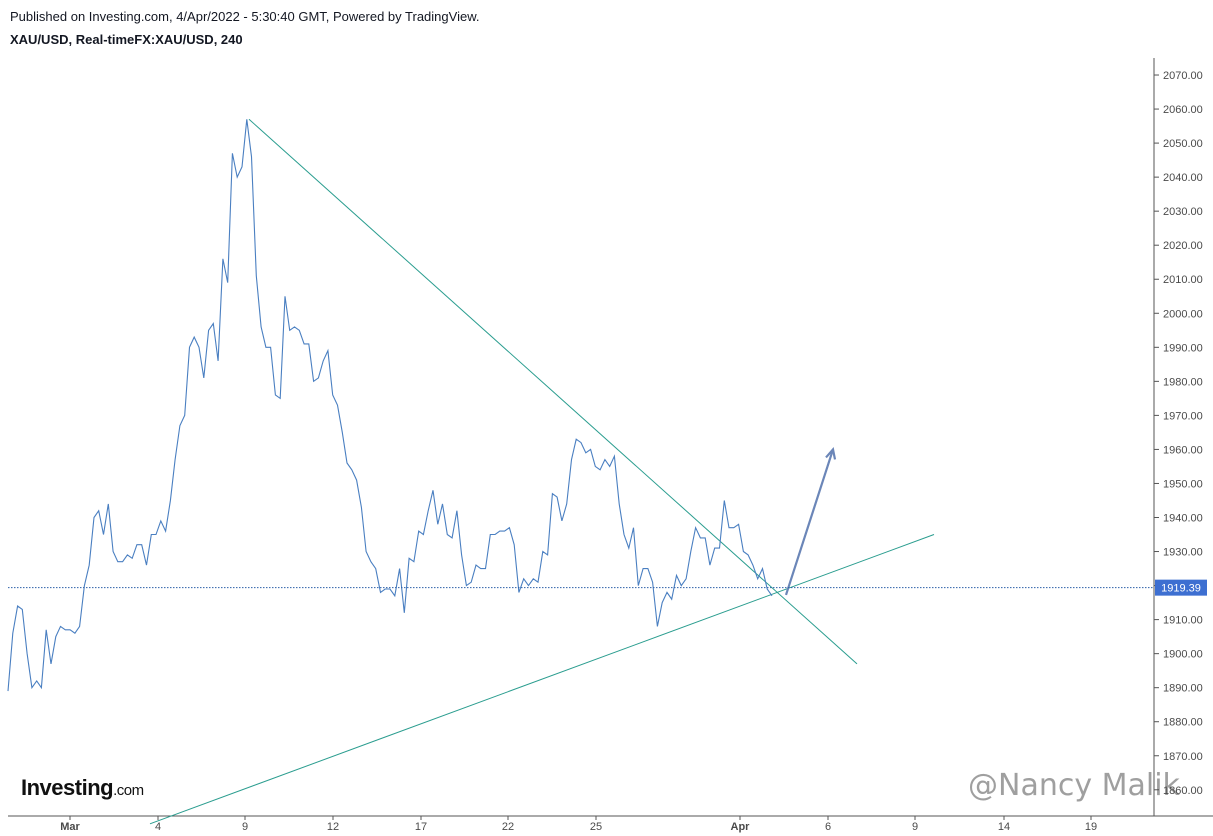  I want to click on y-tick-label: 1860.00, so click(1183, 791).